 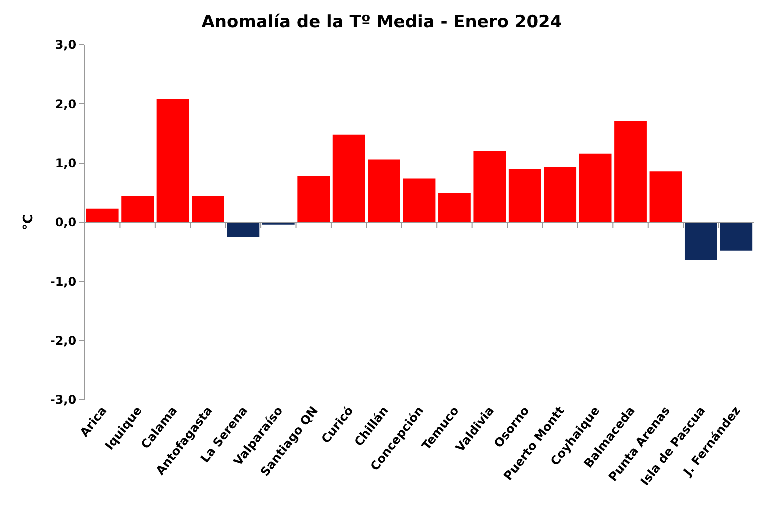 What do you see at coordinates (63, 341) in the screenshot?
I see `y-tick-label: -2,0` at bounding box center [63, 341].